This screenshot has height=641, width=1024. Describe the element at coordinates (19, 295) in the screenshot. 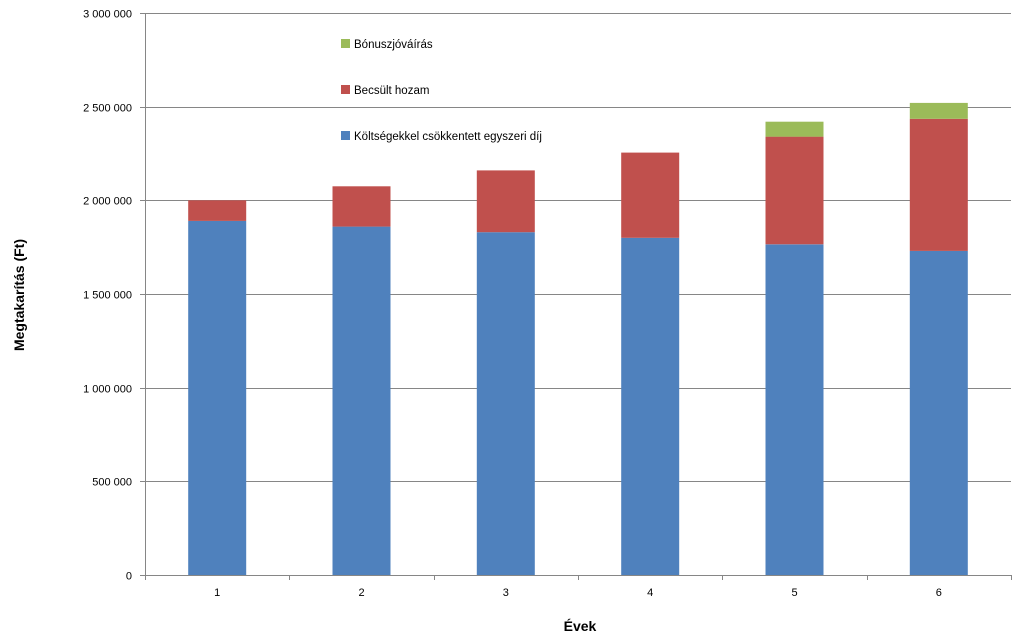

I see `y-axis-title: Megtakarítás (Ft)` at that location.